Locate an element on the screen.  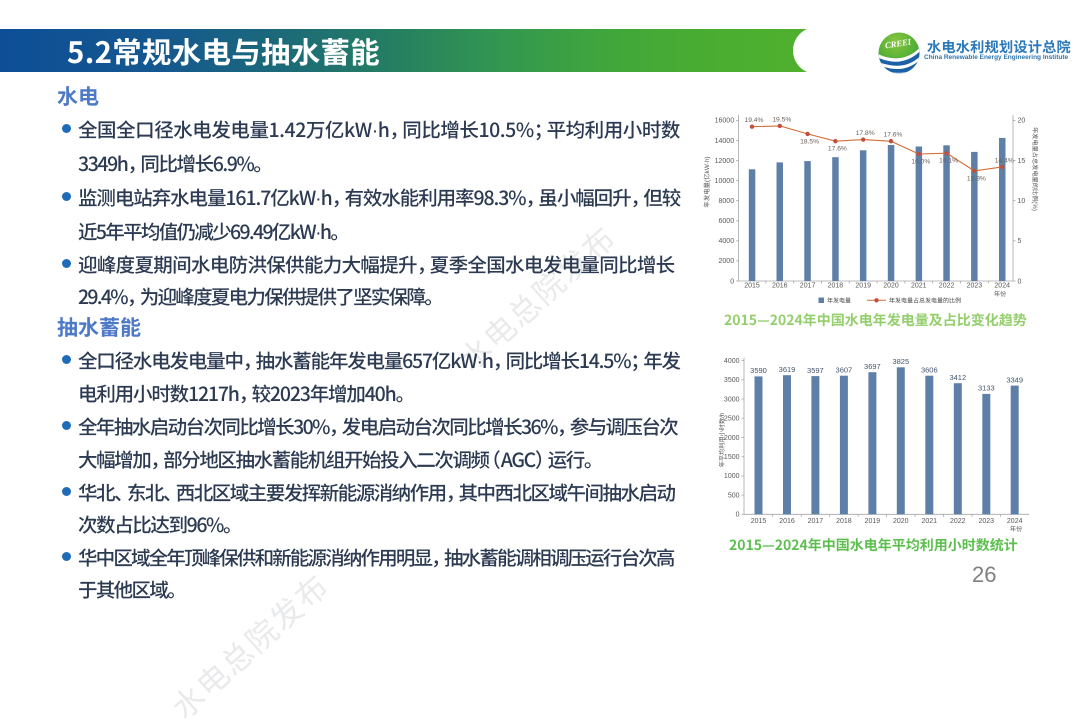
svg-text: 3133 is located at coordinates (986, 388).